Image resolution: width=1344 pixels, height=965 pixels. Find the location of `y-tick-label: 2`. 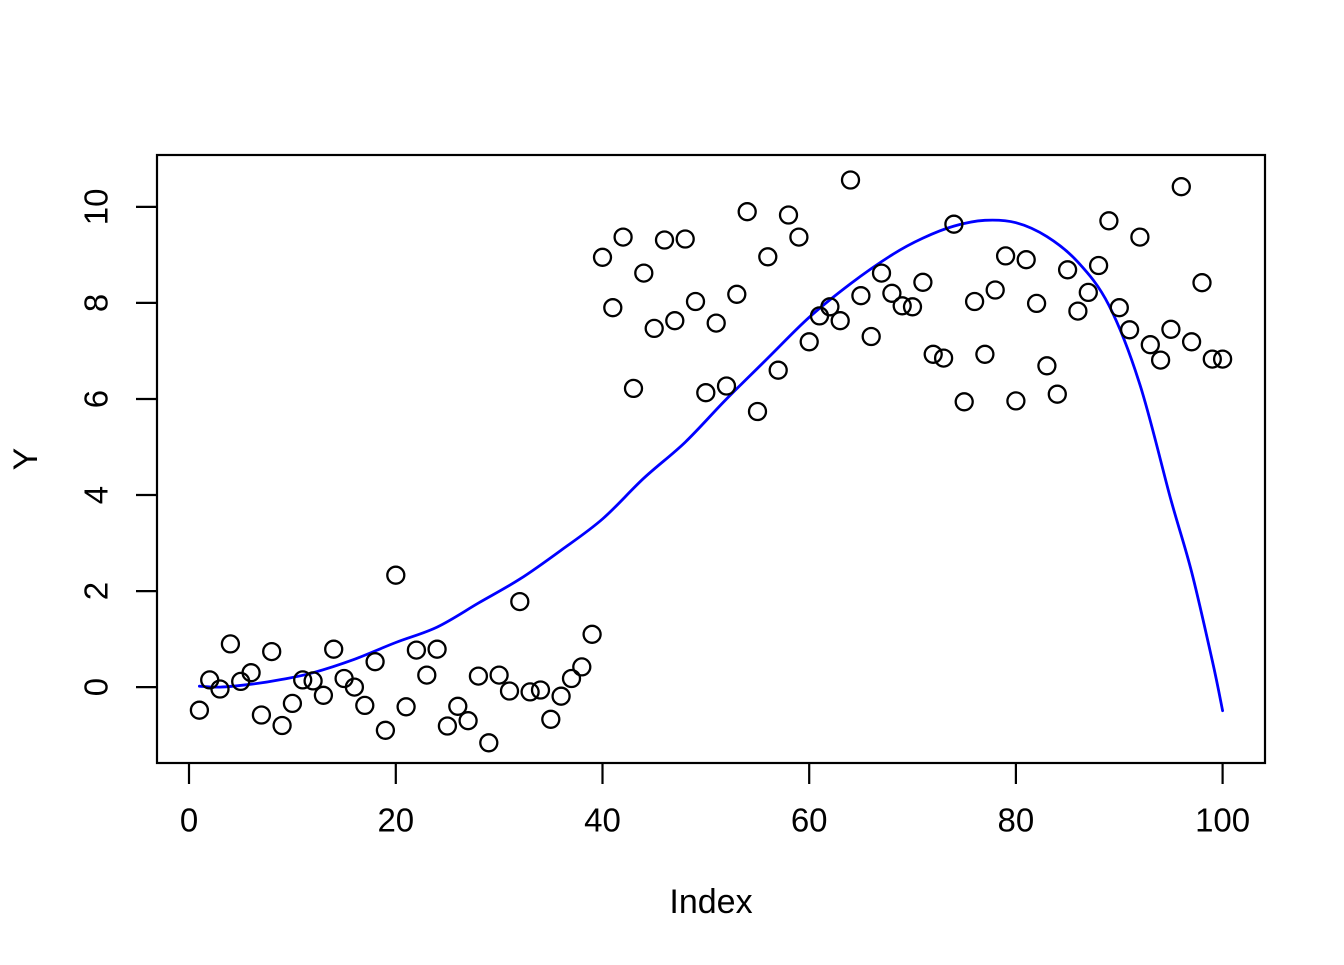

y-tick-label: 2 is located at coordinates (96, 591).